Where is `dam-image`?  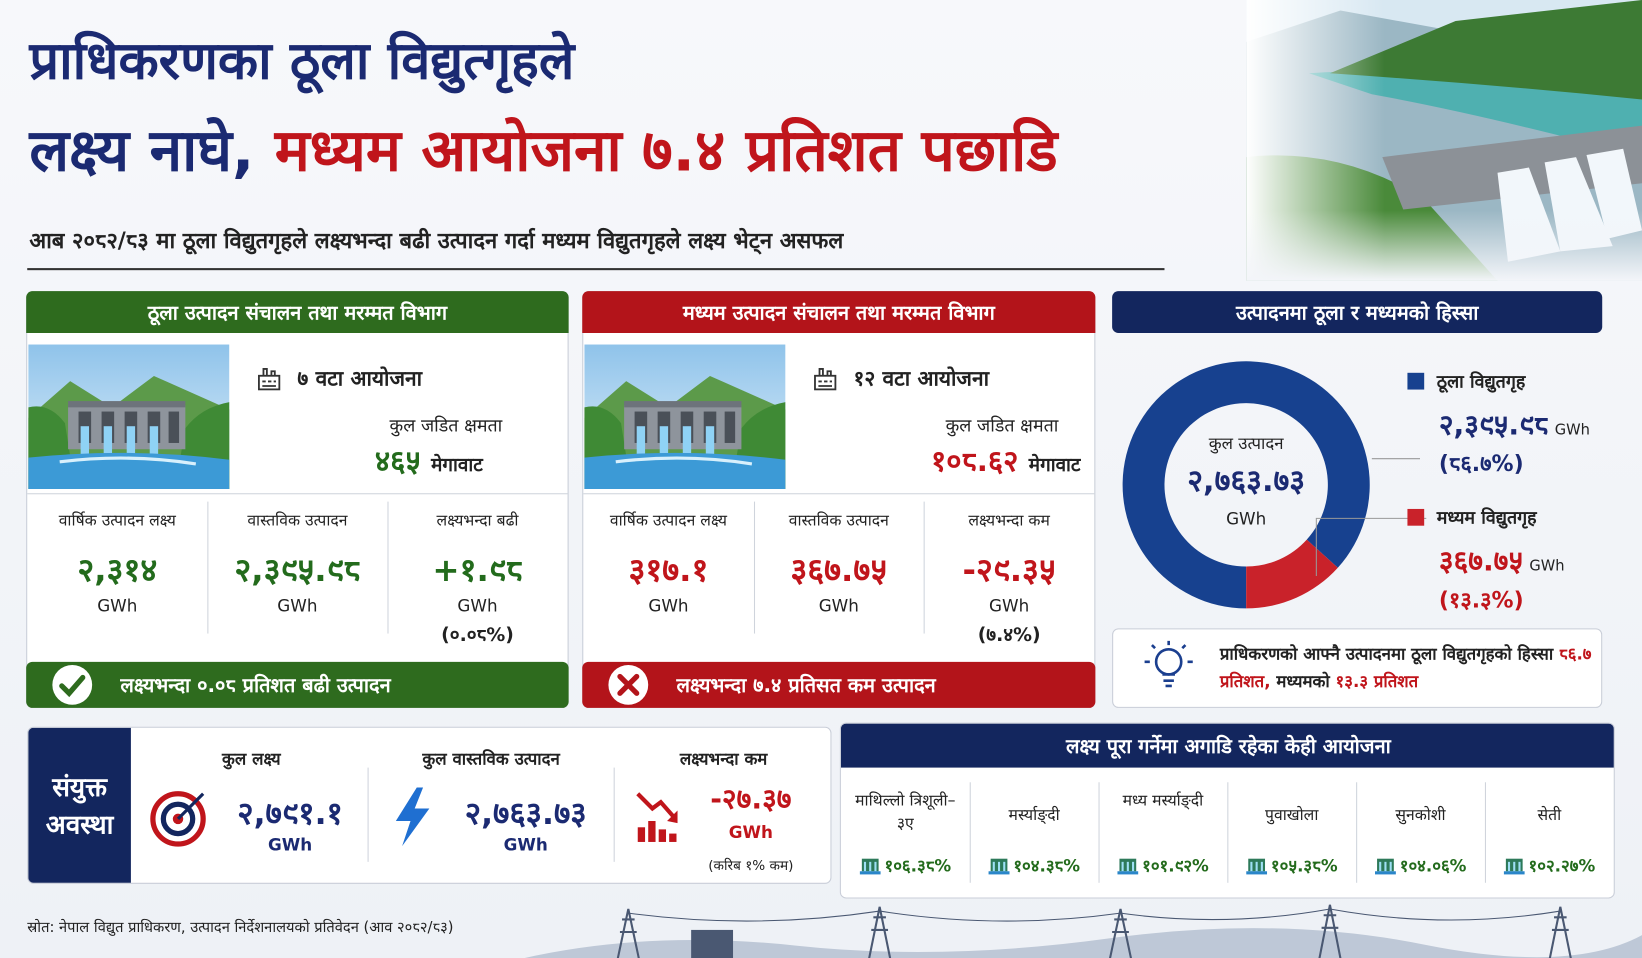 dam-image is located at coordinates (685, 417).